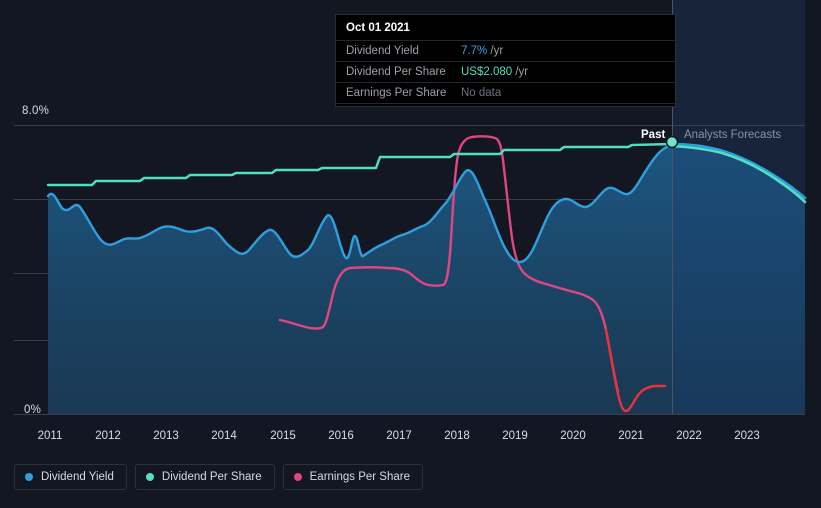 The width and height of the screenshot is (821, 508). Describe the element at coordinates (505, 93) in the screenshot. I see `tooltip-row-earnings-per-share: Earnings Per Share No data` at that location.